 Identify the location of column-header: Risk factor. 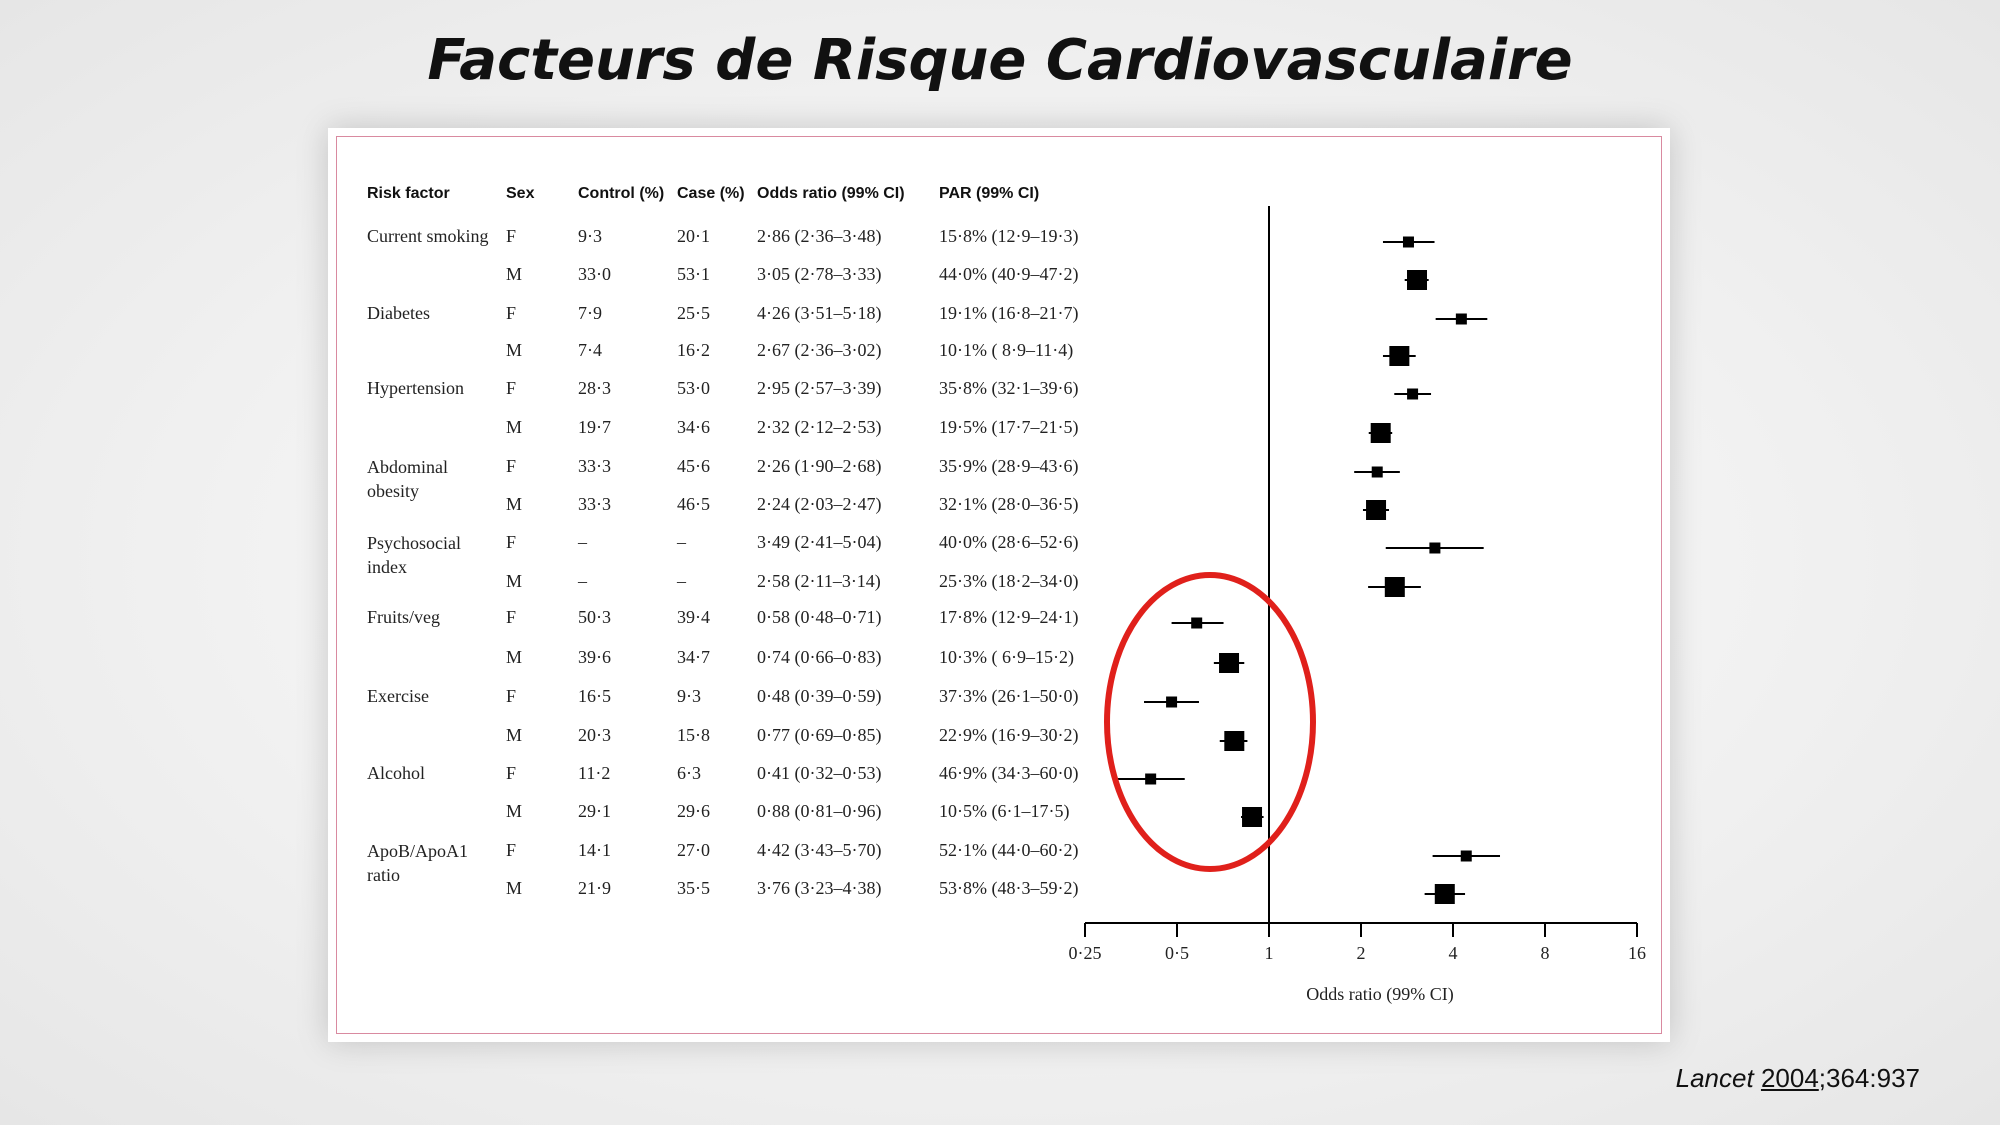
(408, 193).